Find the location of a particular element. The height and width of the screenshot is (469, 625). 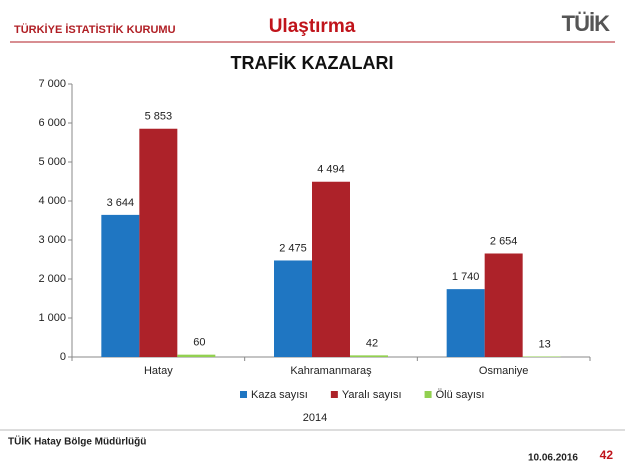

y-tick-label: 1 000 is located at coordinates (52, 318).